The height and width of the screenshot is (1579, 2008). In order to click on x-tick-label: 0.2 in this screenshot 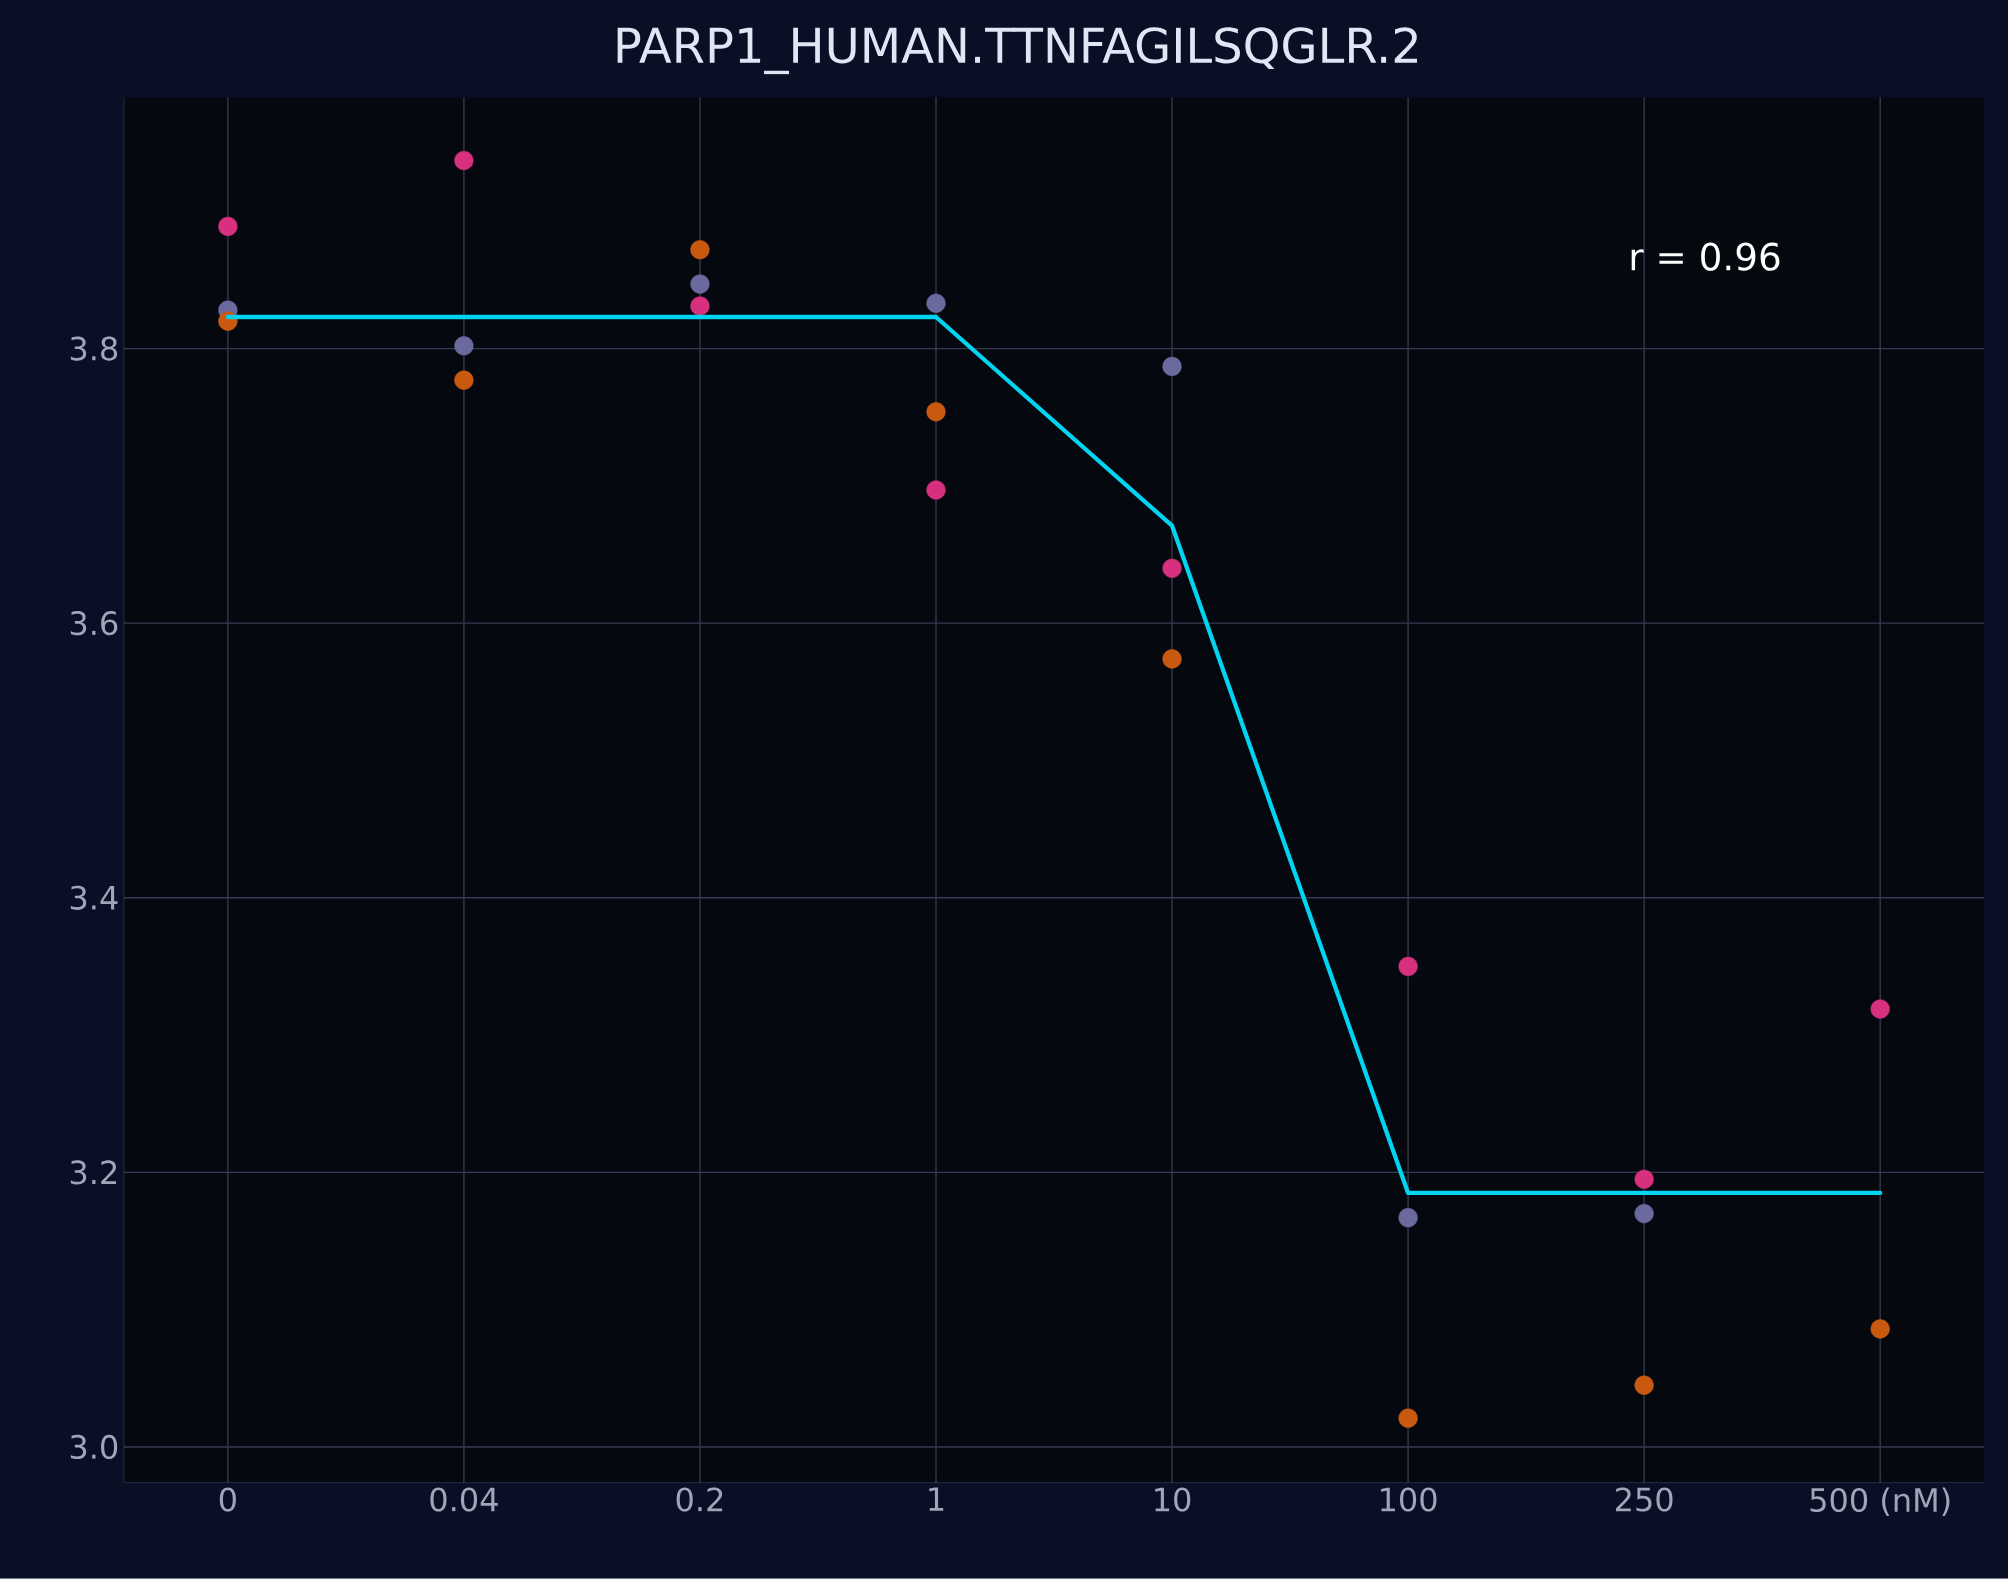, I will do `click(699, 1499)`.